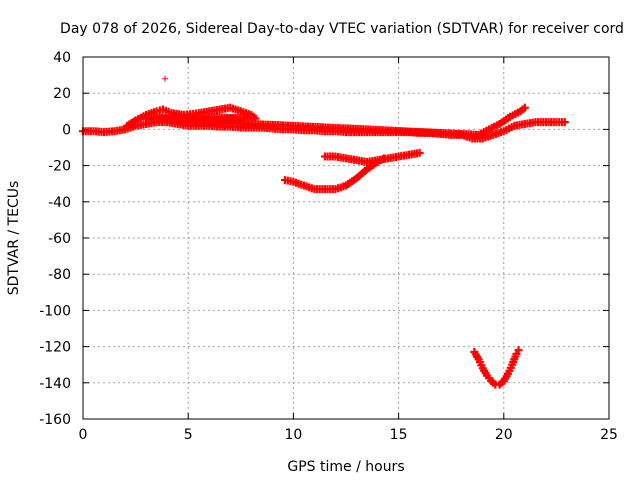 The width and height of the screenshot is (640, 480). I want to click on y-tick-label: 0, so click(66, 130).